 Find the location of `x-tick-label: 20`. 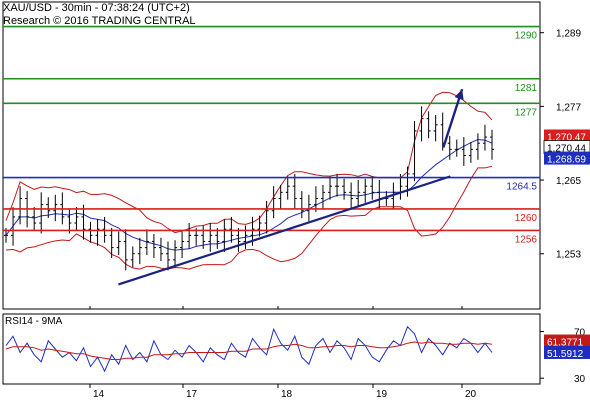

x-tick-label: 20 is located at coordinates (471, 394).